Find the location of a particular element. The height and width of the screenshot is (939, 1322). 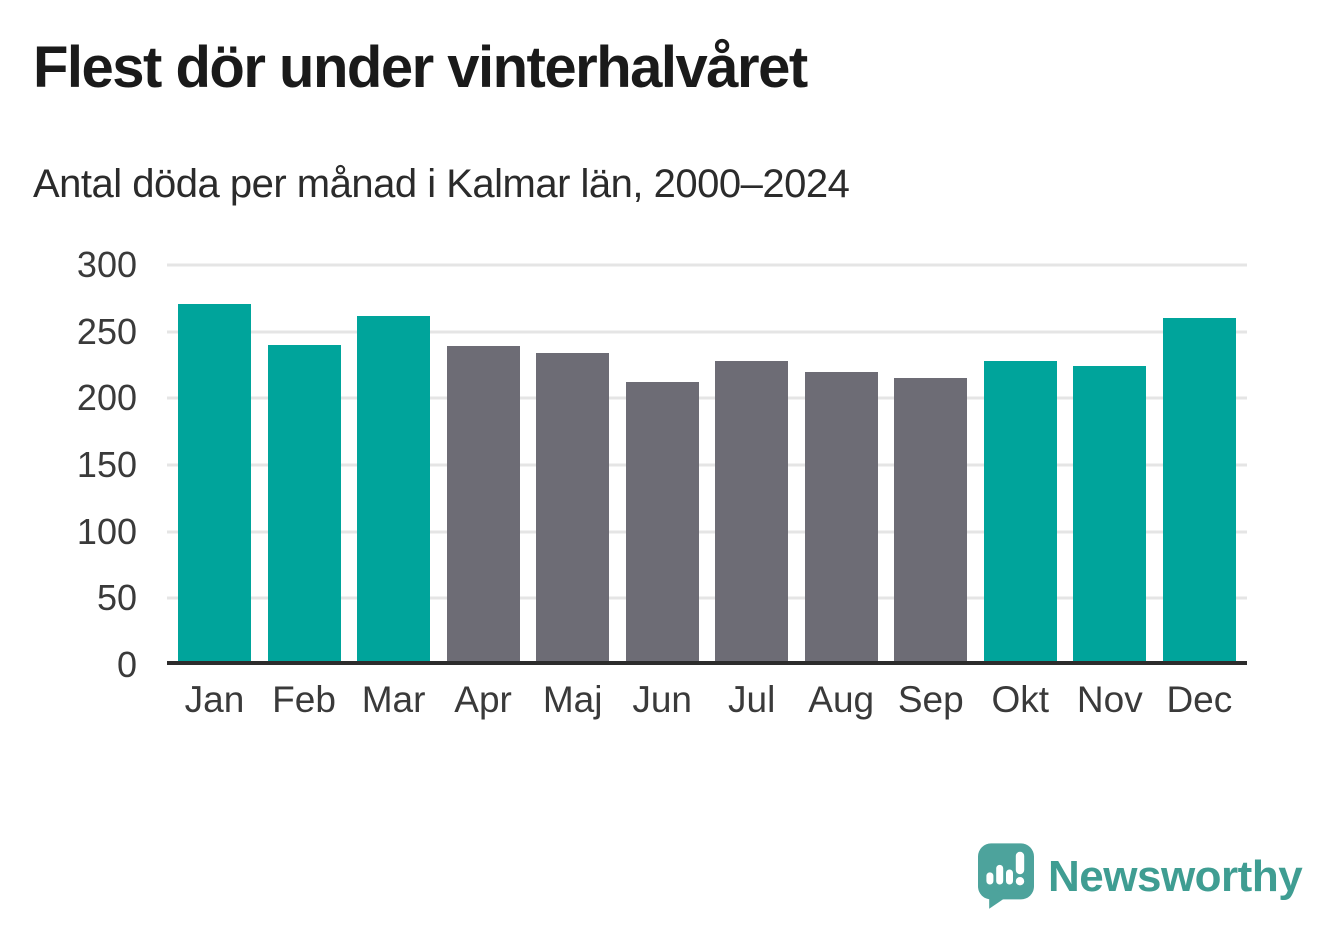

x-axis-label-mar: Mar is located at coordinates (393, 699).